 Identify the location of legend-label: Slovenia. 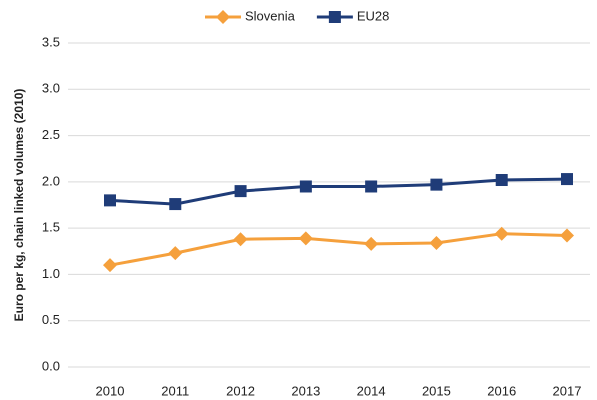
(270, 15).